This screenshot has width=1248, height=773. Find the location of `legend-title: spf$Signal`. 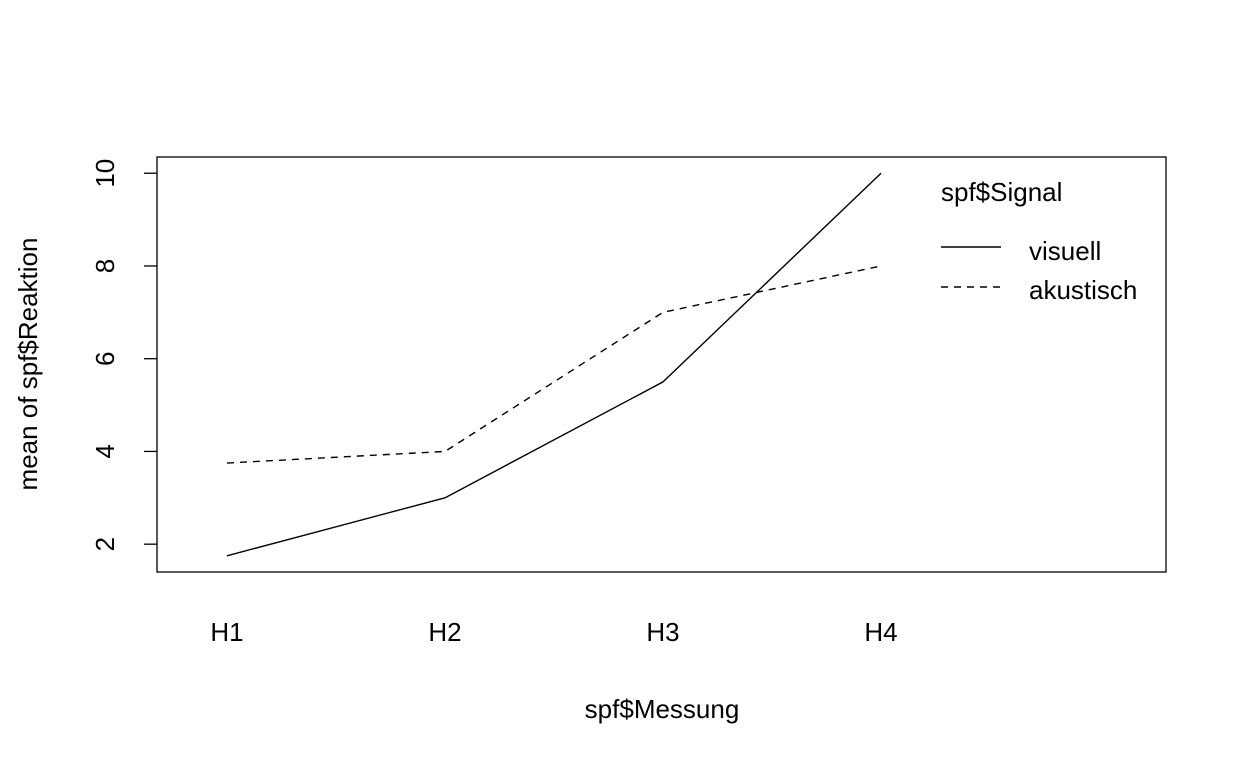

legend-title: spf$Signal is located at coordinates (1001, 192).